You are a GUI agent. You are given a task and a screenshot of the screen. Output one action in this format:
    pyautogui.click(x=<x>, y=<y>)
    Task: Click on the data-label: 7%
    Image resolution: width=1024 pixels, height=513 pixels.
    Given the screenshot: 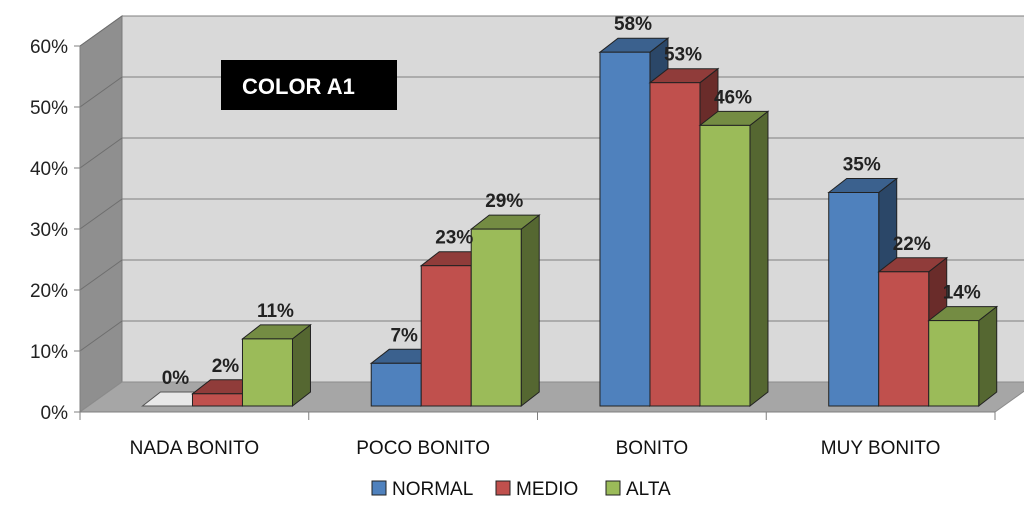 What is the action you would take?
    pyautogui.click(x=404, y=335)
    